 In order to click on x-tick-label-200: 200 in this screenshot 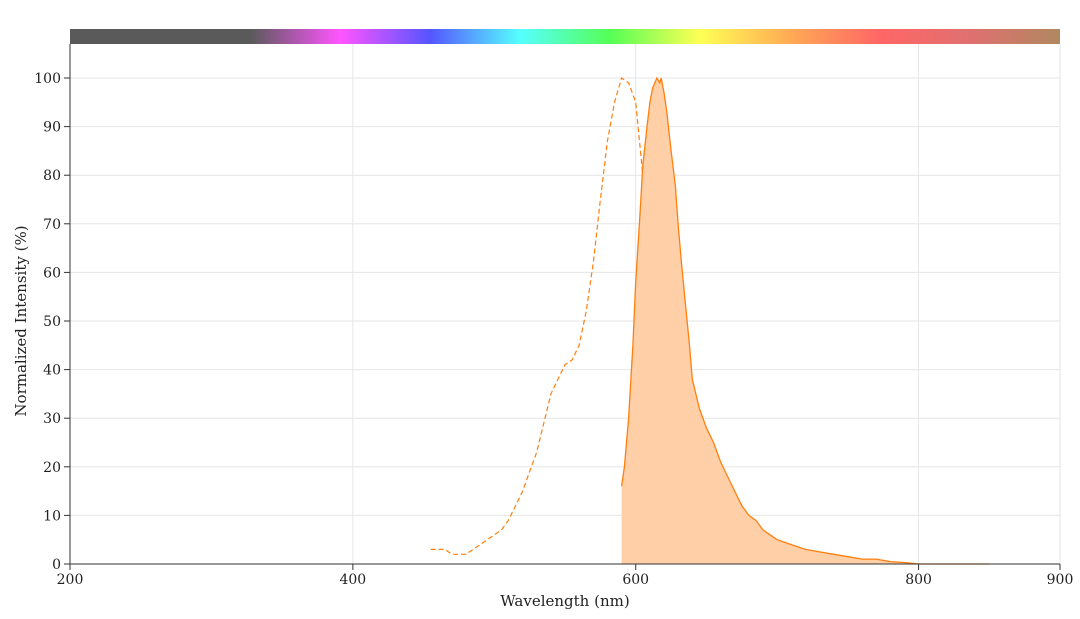, I will do `click(70, 580)`.